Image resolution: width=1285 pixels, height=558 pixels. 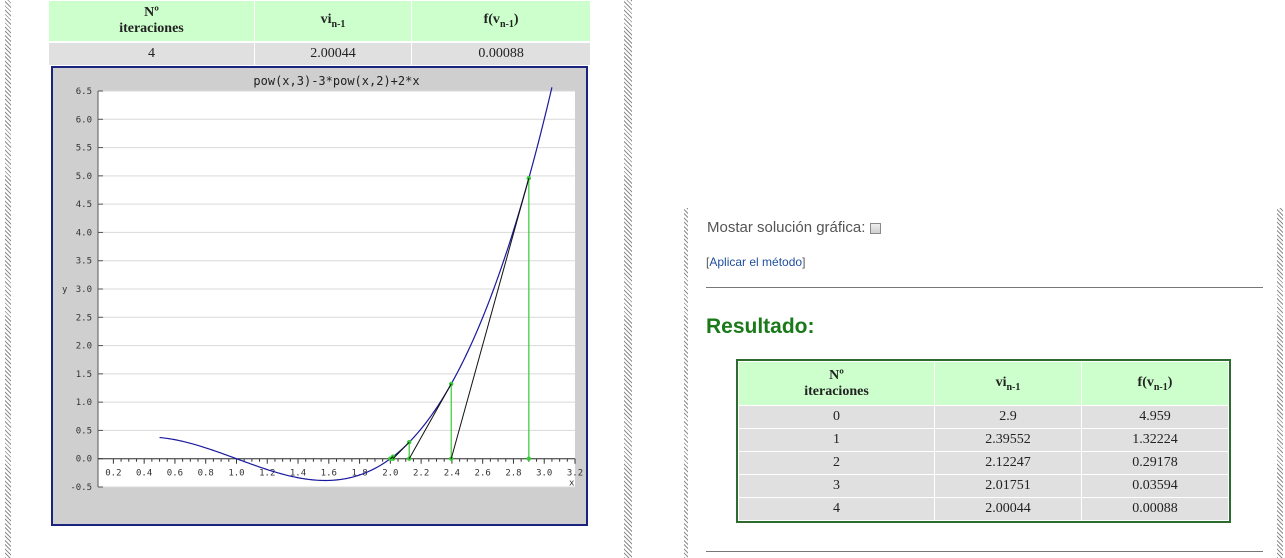 What do you see at coordinates (84, 290) in the screenshot?
I see `y-tick-label: 3.0` at bounding box center [84, 290].